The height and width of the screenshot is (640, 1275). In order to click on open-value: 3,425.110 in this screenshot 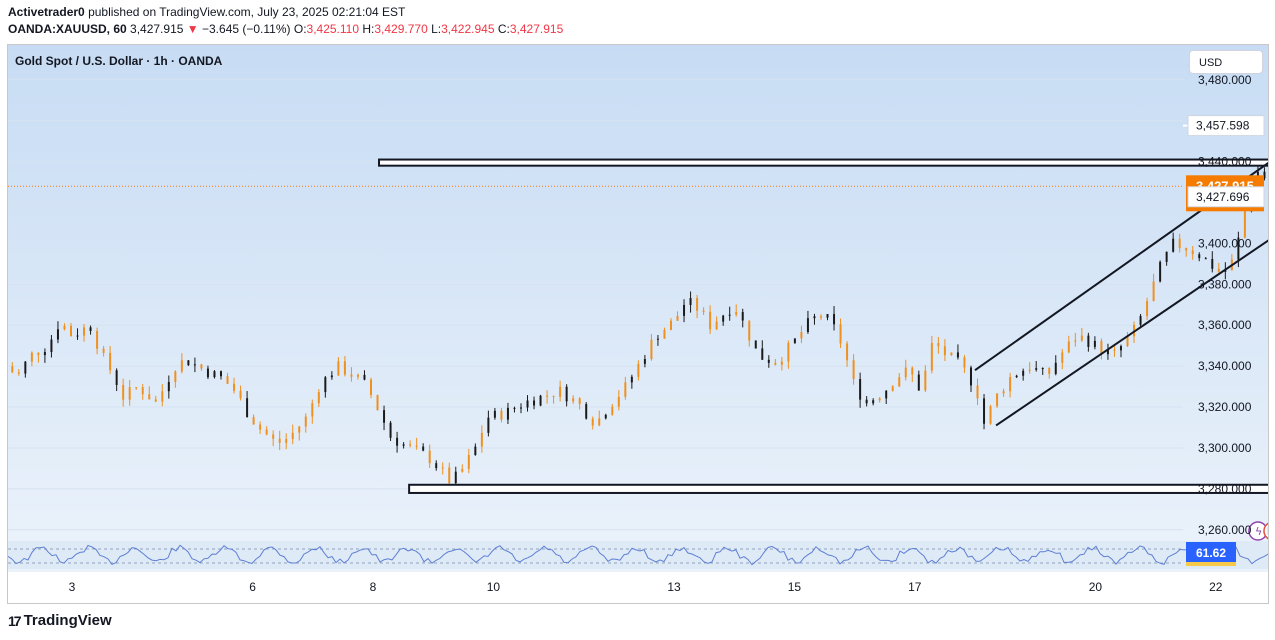, I will do `click(333, 29)`.